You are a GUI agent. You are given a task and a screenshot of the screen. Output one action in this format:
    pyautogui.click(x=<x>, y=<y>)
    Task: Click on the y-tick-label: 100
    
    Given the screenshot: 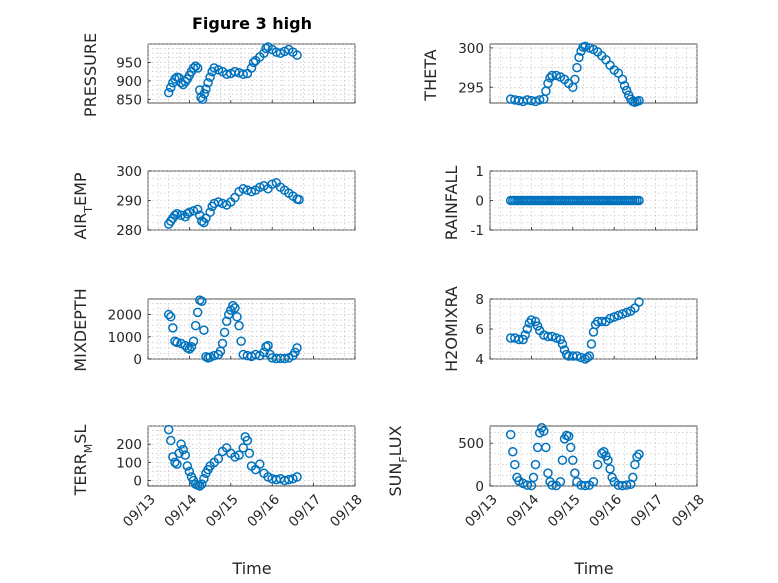 What is the action you would take?
    pyautogui.click(x=129, y=463)
    